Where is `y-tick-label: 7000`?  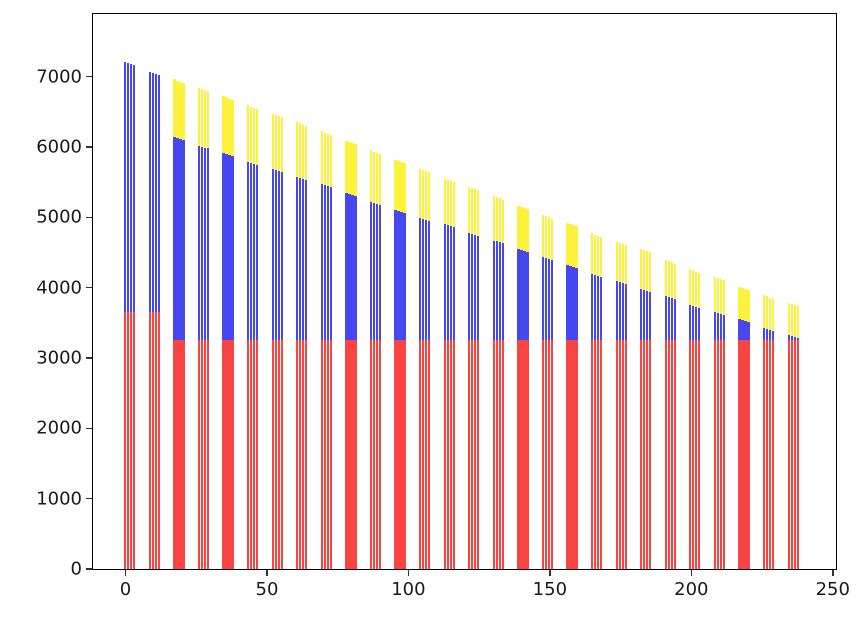
y-tick-label: 7000 is located at coordinates (59, 77).